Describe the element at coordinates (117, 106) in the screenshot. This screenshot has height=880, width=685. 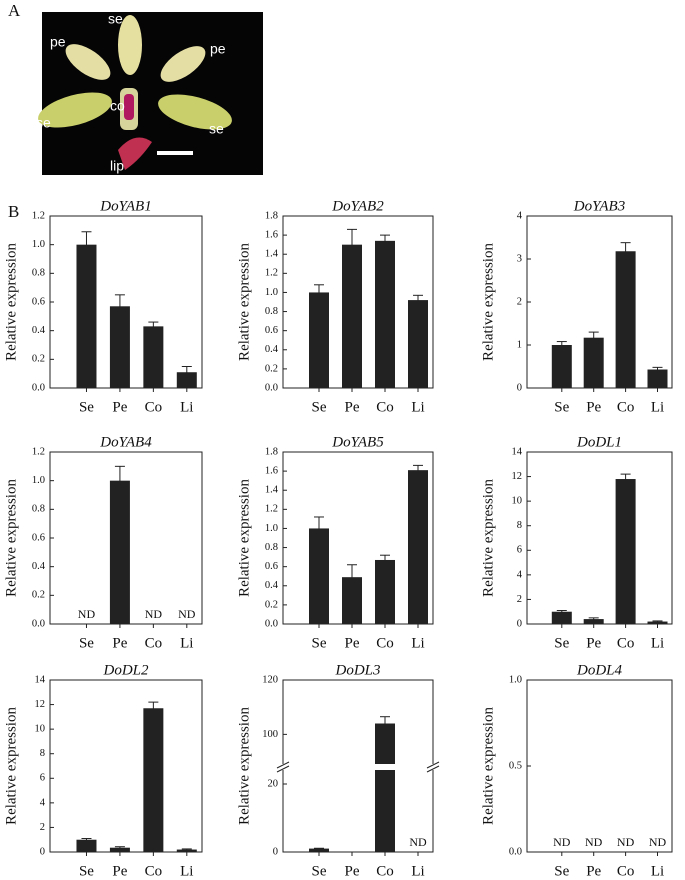
I see `photo-label: co` at that location.